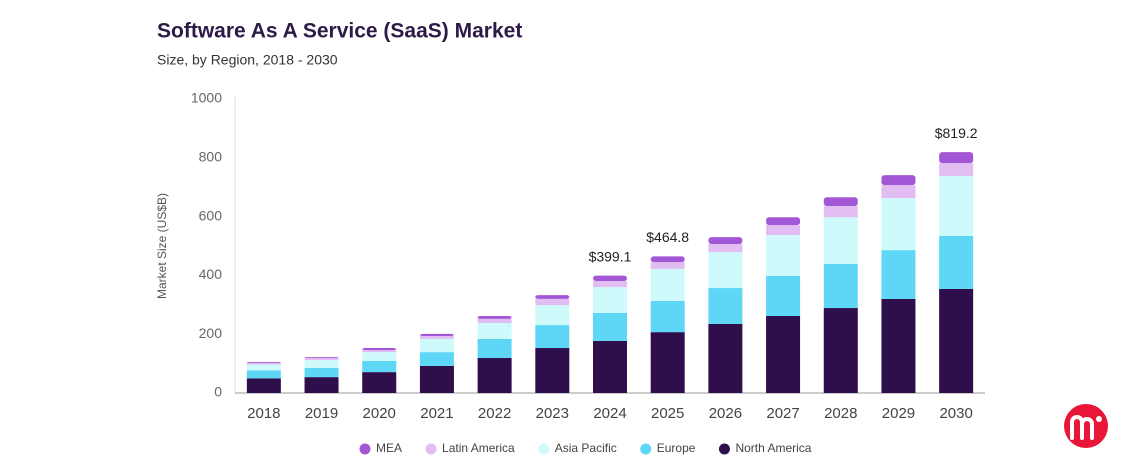  Describe the element at coordinates (956, 133) in the screenshot. I see `total-label: $819.2` at that location.